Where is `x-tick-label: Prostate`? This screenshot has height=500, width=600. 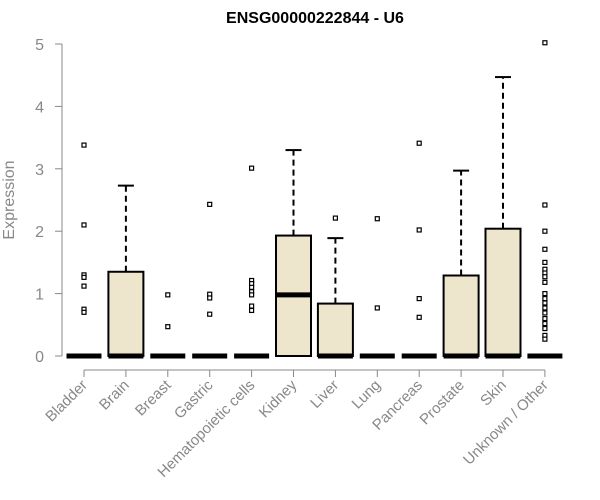
x-tick-label: Prostate is located at coordinates (442, 403).